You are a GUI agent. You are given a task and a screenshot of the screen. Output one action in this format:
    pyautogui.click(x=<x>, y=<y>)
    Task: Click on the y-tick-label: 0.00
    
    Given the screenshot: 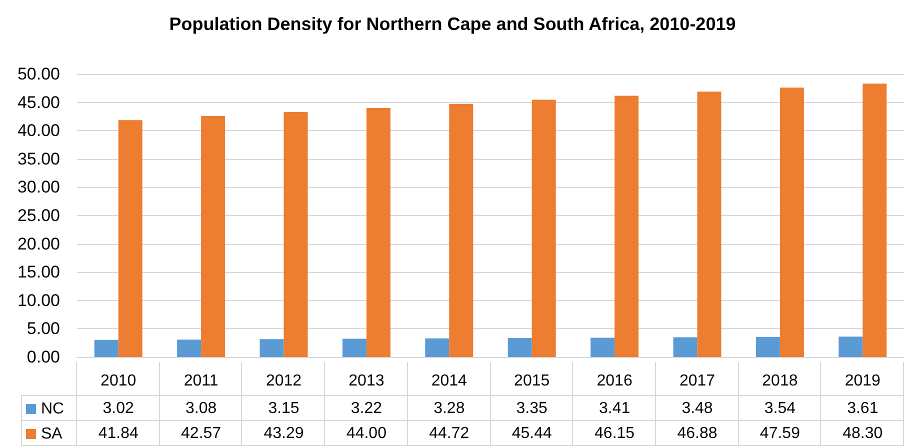 What is the action you would take?
    pyautogui.click(x=43, y=357)
    